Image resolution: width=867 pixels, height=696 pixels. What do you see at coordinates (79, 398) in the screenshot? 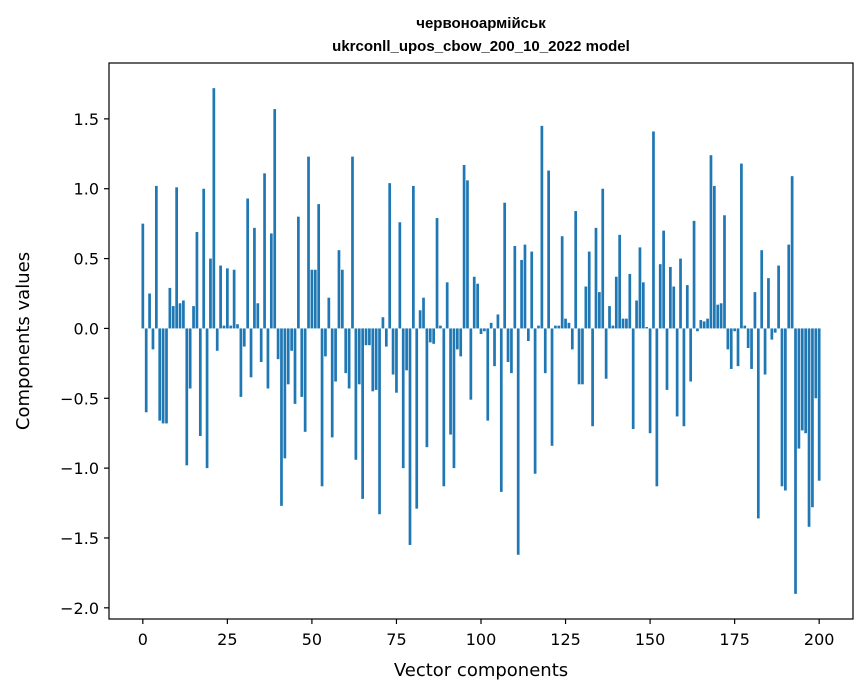
I see `y-tick-label: −0.5` at bounding box center [79, 398].